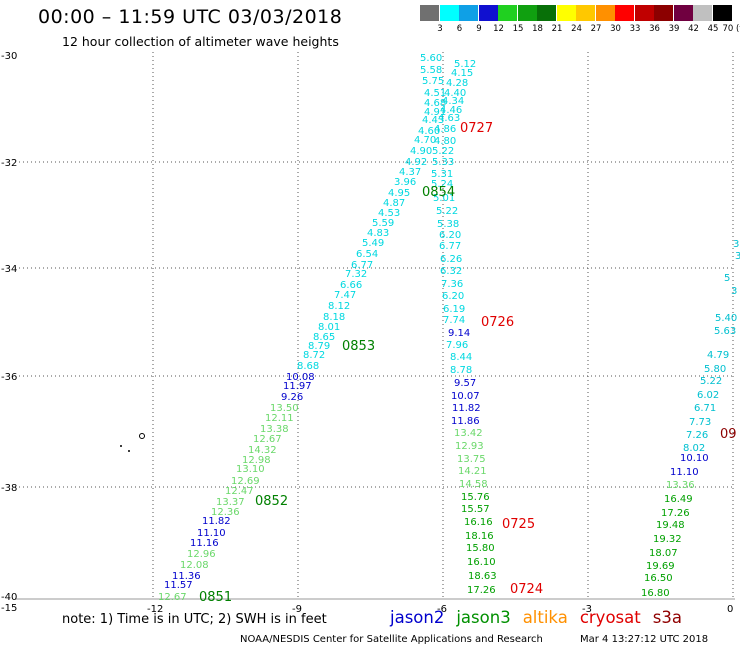 This screenshot has width=740, height=650. What do you see at coordinates (479, 536) in the screenshot?
I see `wave-height-label: 18.16` at bounding box center [479, 536].